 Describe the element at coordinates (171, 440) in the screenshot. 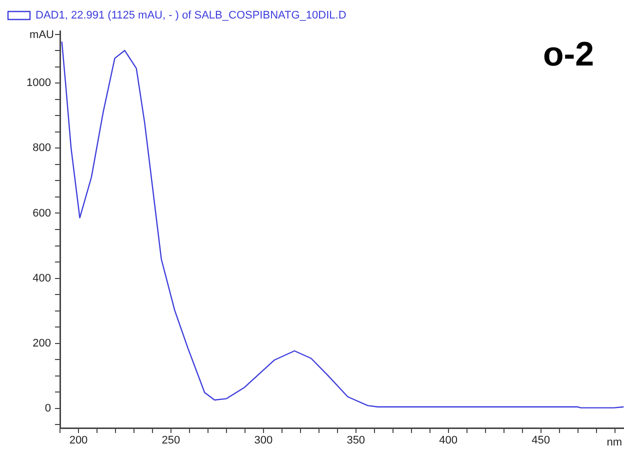

I see `x-tick-label: 250` at that location.